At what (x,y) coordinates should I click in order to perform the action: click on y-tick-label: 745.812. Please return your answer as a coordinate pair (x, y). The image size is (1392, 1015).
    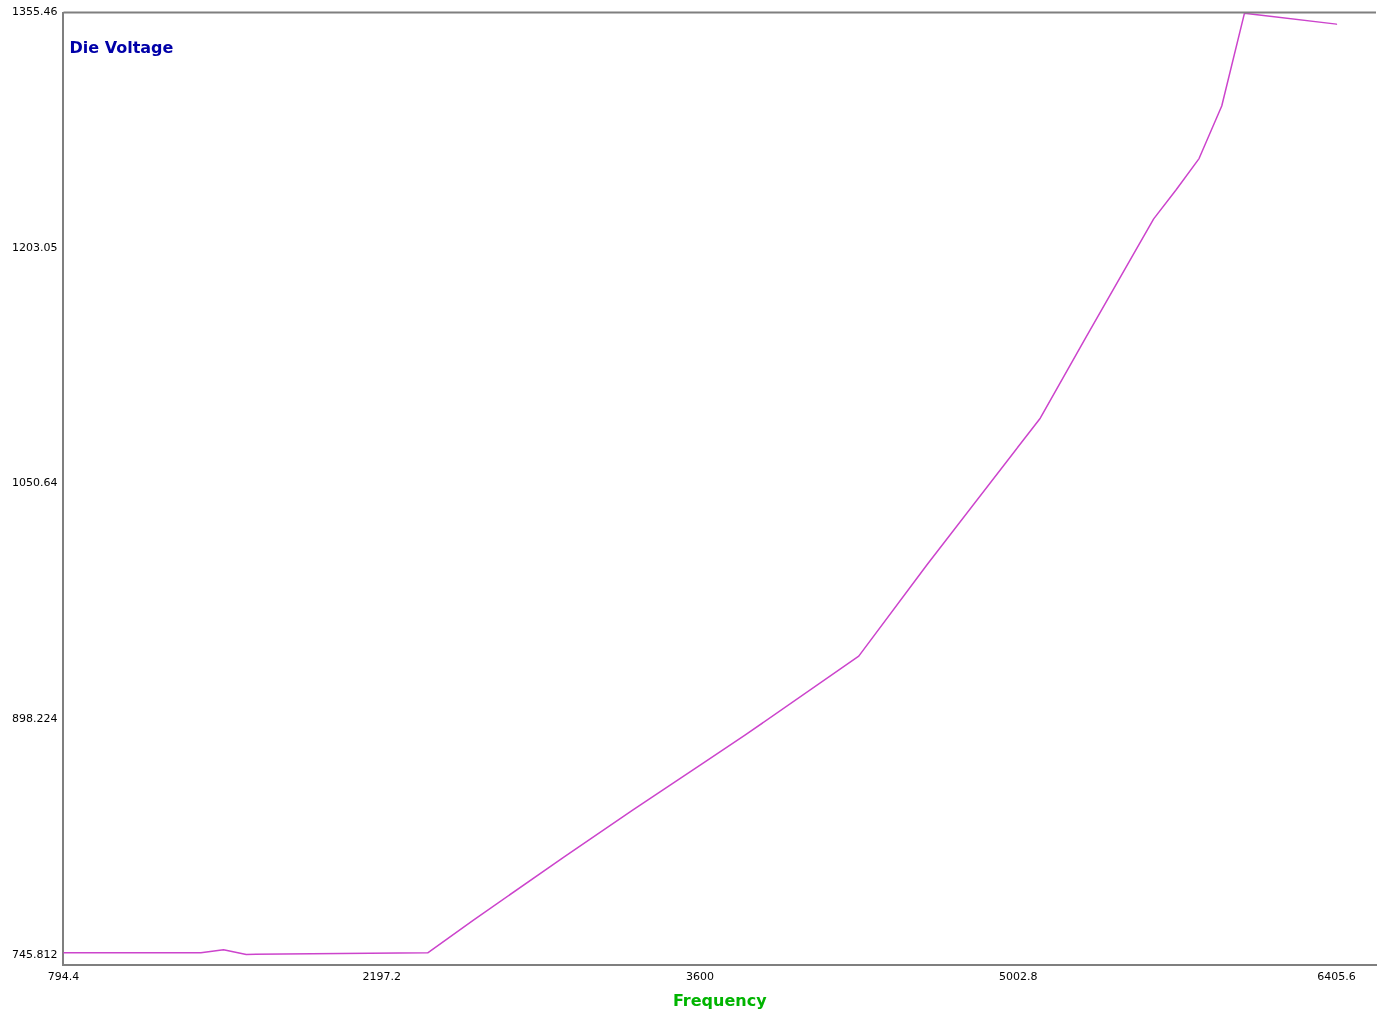
    Looking at the image, I should click on (34, 954).